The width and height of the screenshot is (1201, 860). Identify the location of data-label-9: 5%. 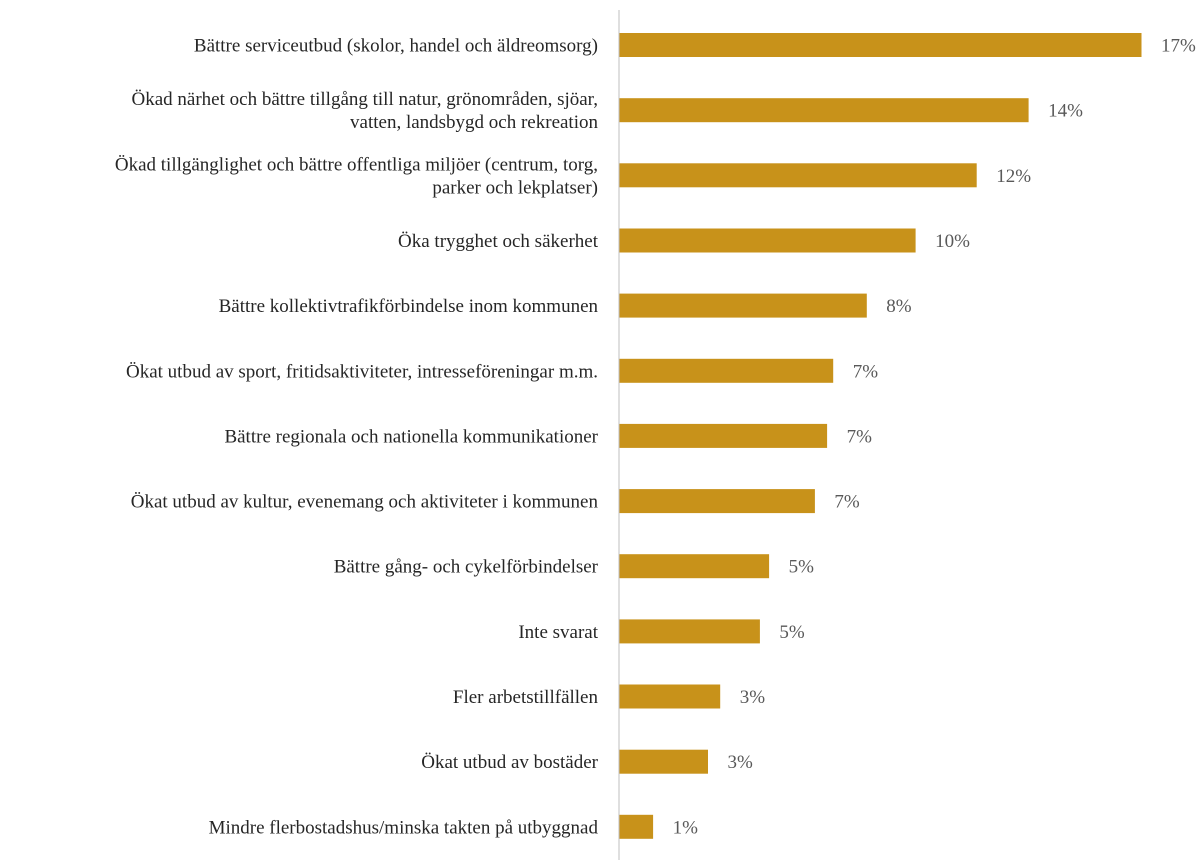
(792, 632).